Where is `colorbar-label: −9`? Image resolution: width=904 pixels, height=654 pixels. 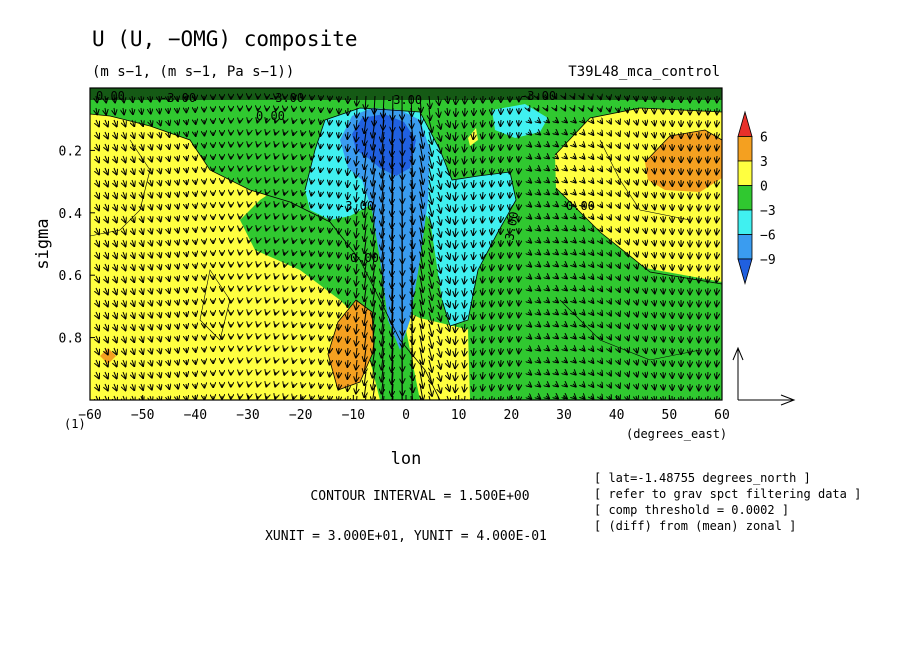 colorbar-label: −9 is located at coordinates (768, 260).